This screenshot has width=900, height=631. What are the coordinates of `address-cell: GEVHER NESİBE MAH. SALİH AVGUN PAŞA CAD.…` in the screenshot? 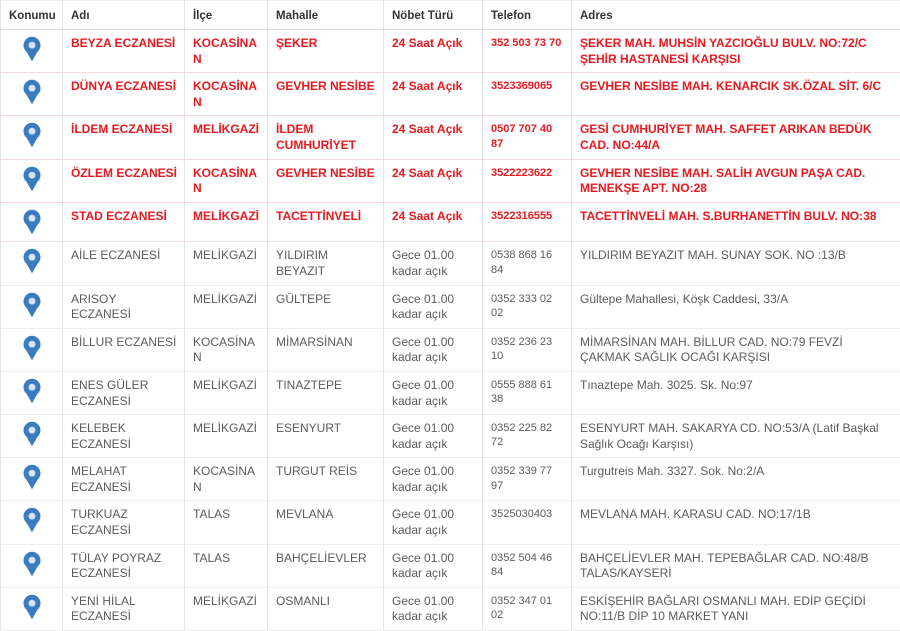 It's located at (736, 180).